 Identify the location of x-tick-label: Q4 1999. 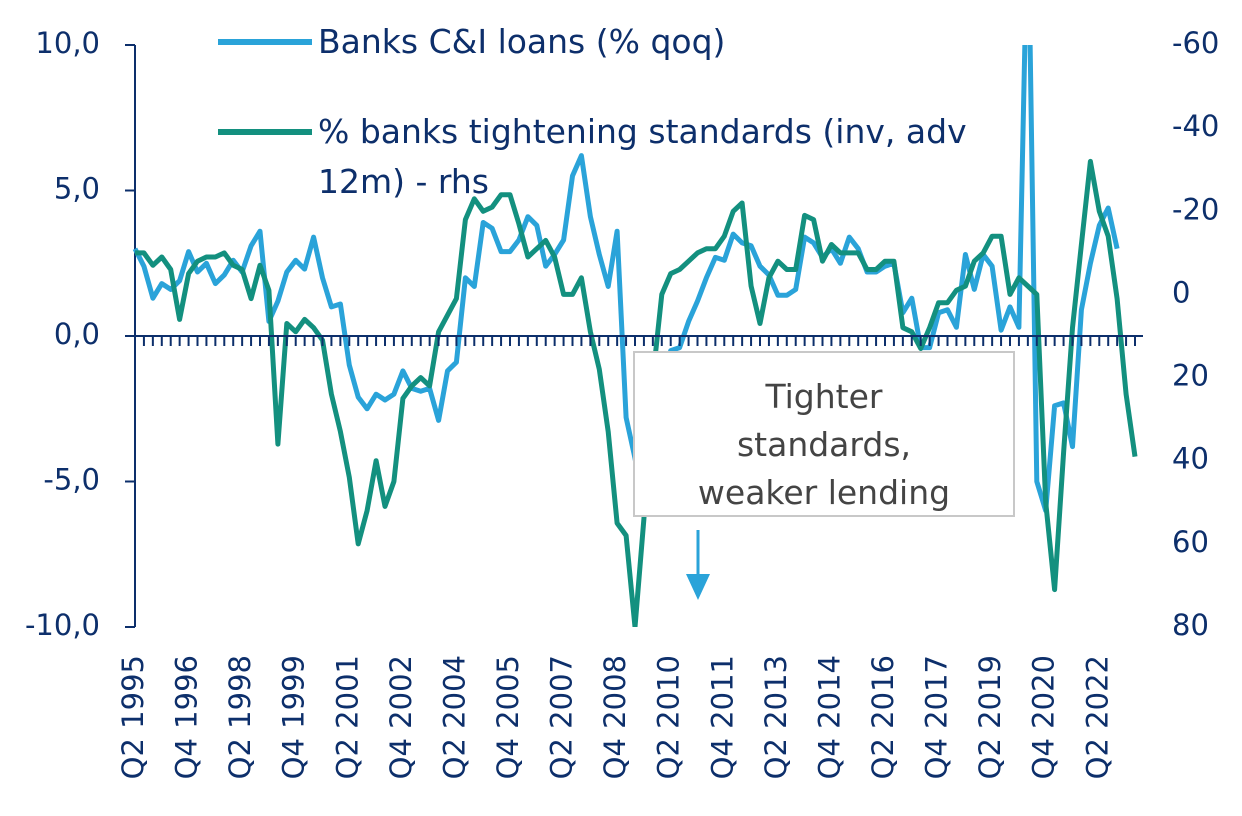
(294, 717).